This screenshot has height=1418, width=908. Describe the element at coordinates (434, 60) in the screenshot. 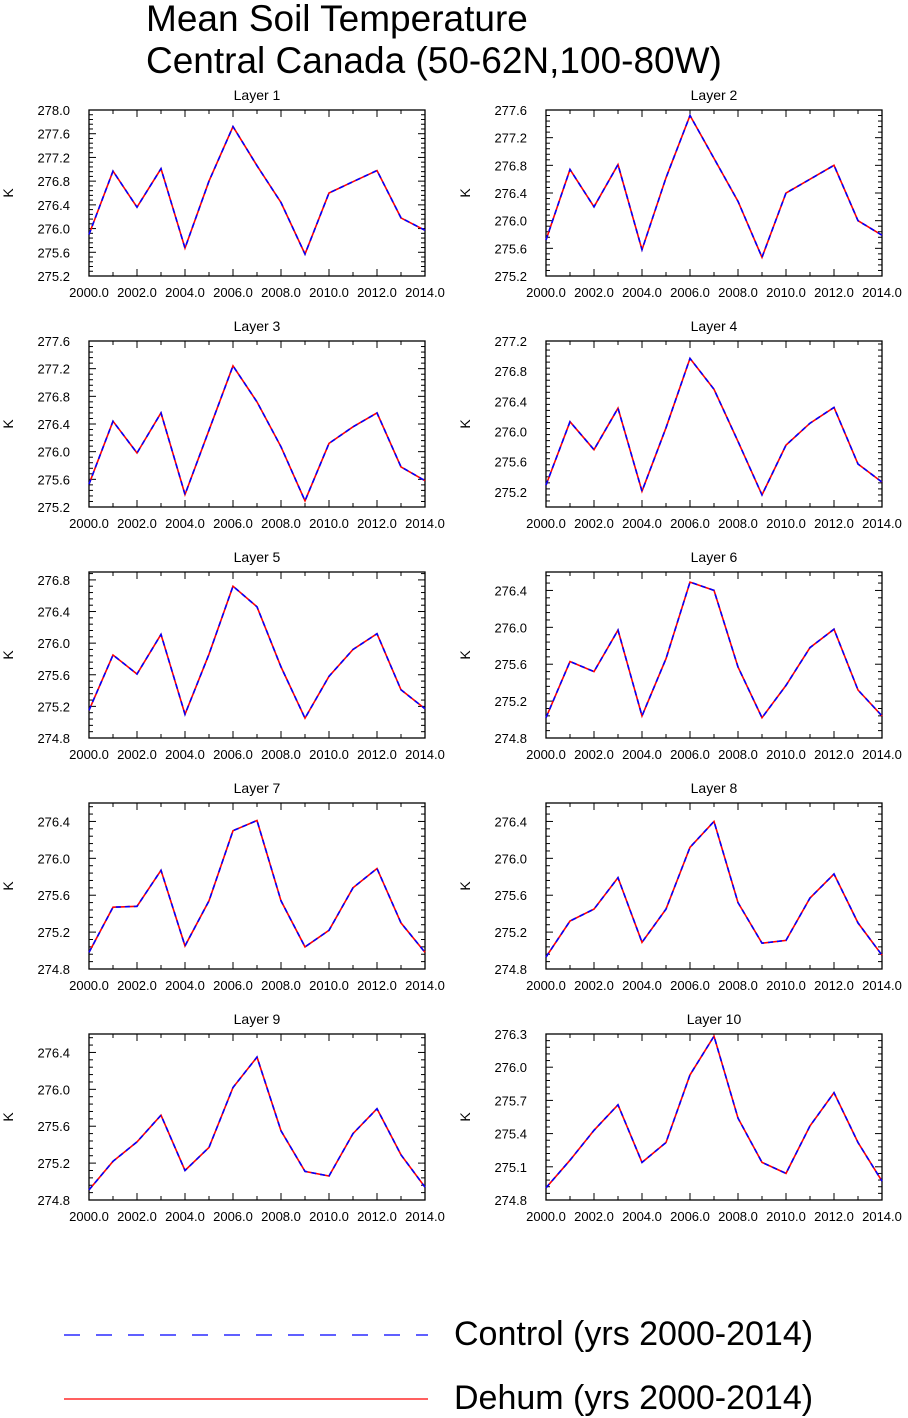

I see `figure-subtitle: Central Canada (50-62N,100-80W)` at that location.